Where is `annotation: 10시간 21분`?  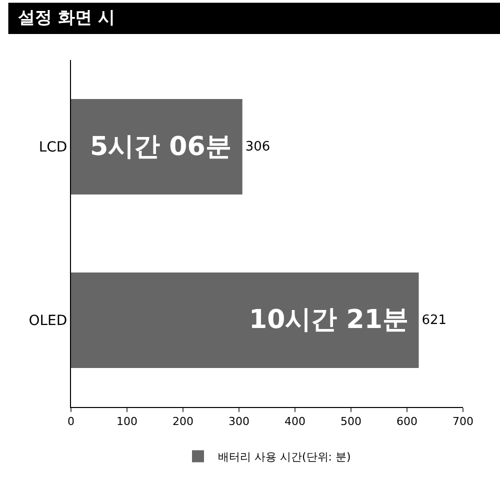
annotation: 10시간 21분 is located at coordinates (328, 320).